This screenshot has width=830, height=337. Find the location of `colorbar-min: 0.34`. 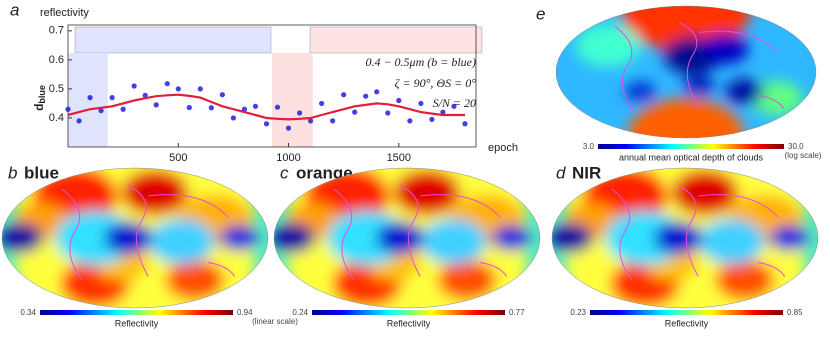

colorbar-min: 0.34 is located at coordinates (28, 312).